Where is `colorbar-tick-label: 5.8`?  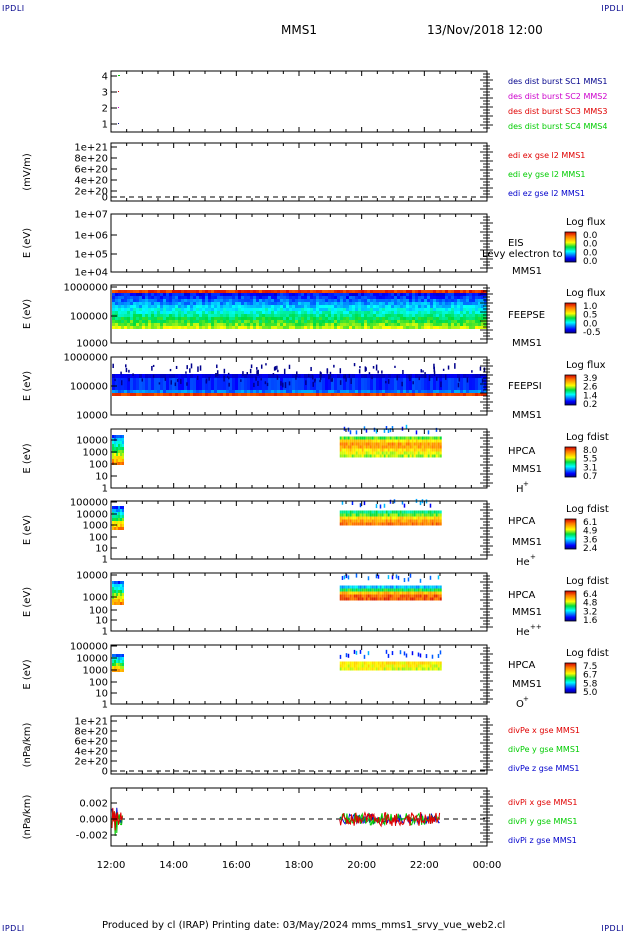
colorbar-tick-label: 5.8 is located at coordinates (590, 684).